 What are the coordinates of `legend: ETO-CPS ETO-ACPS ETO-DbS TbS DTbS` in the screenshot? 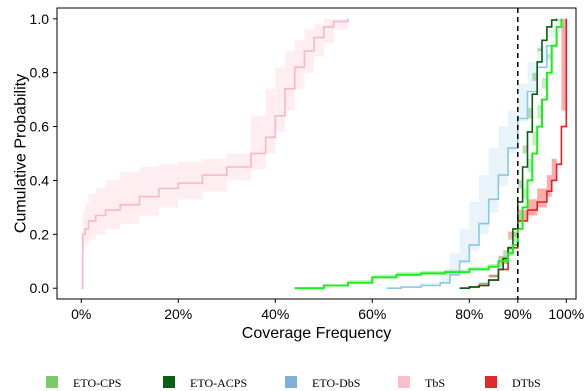 It's located at (293, 383).